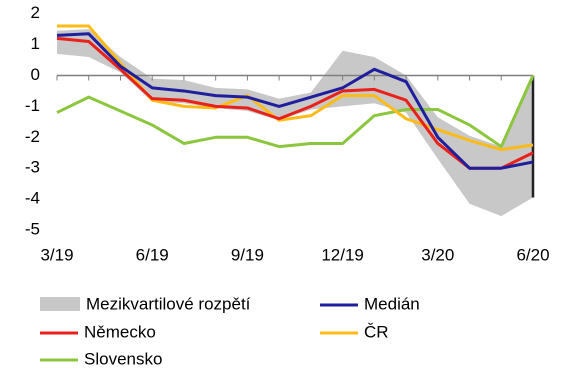 Image resolution: width=580 pixels, height=378 pixels. Describe the element at coordinates (152, 254) in the screenshot. I see `x-tick-label: 6/19` at that location.